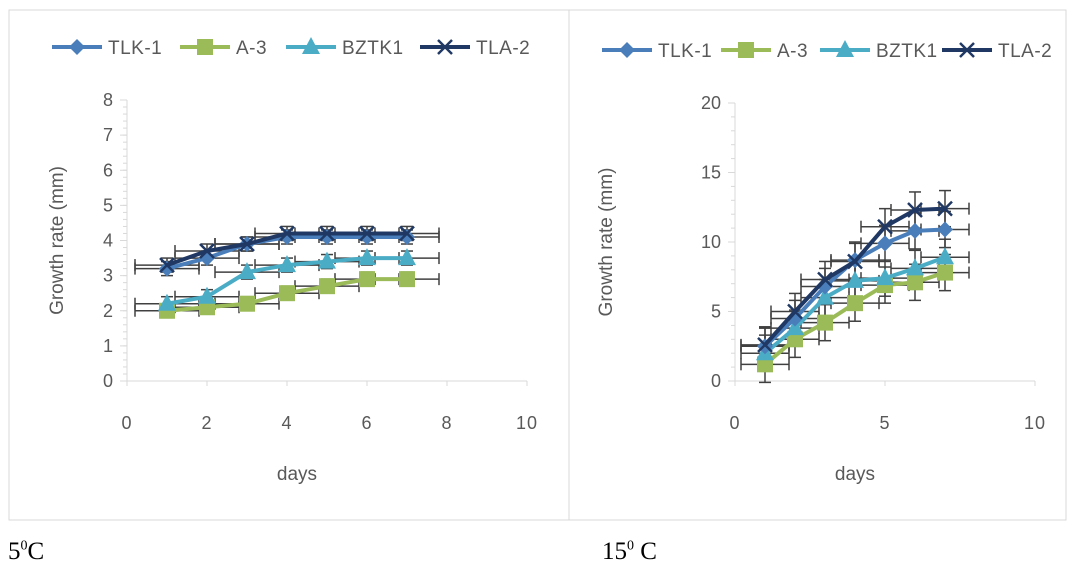  What do you see at coordinates (206, 423) in the screenshot?
I see `x-tick-label: 2` at bounding box center [206, 423].